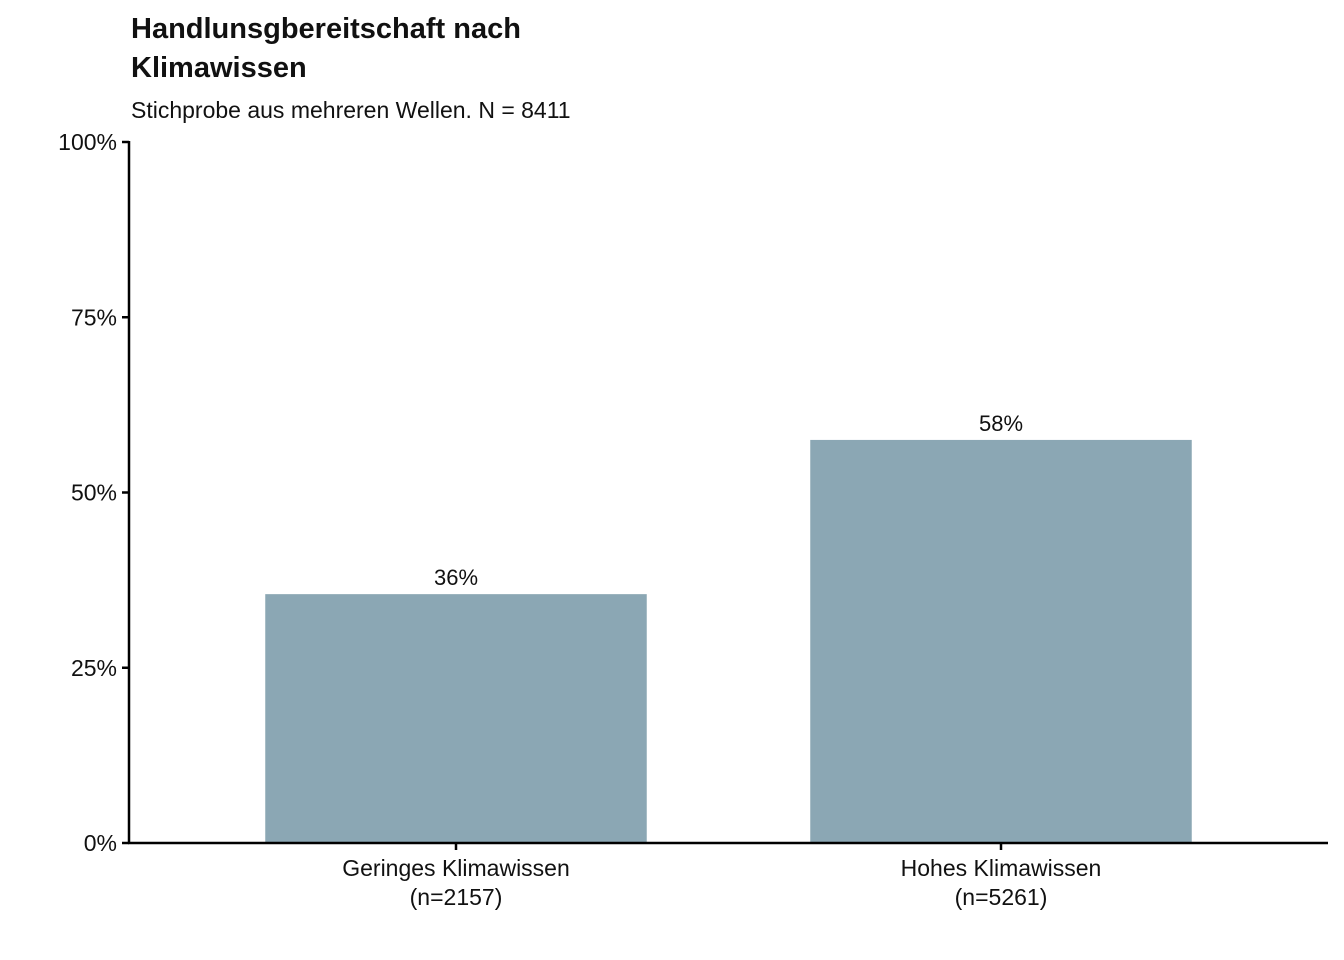 This screenshot has width=1344, height=960. What do you see at coordinates (351, 110) in the screenshot?
I see `chart-subtitle: Stichprobe aus mehreren Wellen. N = 8411` at bounding box center [351, 110].